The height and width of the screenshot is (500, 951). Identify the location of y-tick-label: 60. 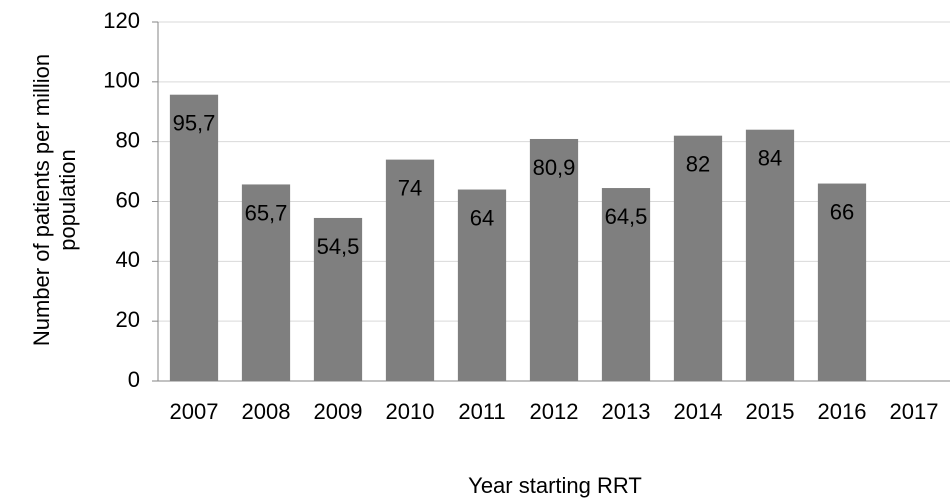
(128, 199).